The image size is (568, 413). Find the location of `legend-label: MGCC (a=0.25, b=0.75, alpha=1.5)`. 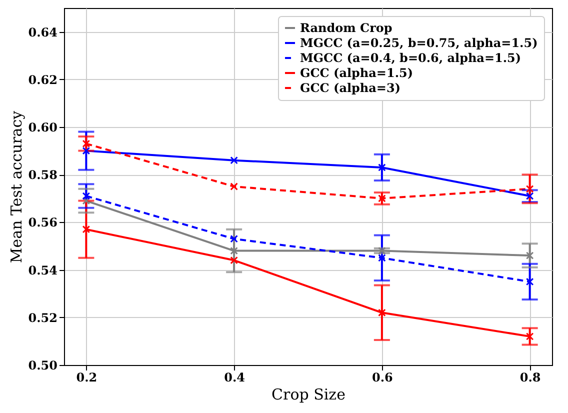

legend-label: MGCC (a=0.25, b=0.75, alpha=1.5) is located at coordinates (419, 43).